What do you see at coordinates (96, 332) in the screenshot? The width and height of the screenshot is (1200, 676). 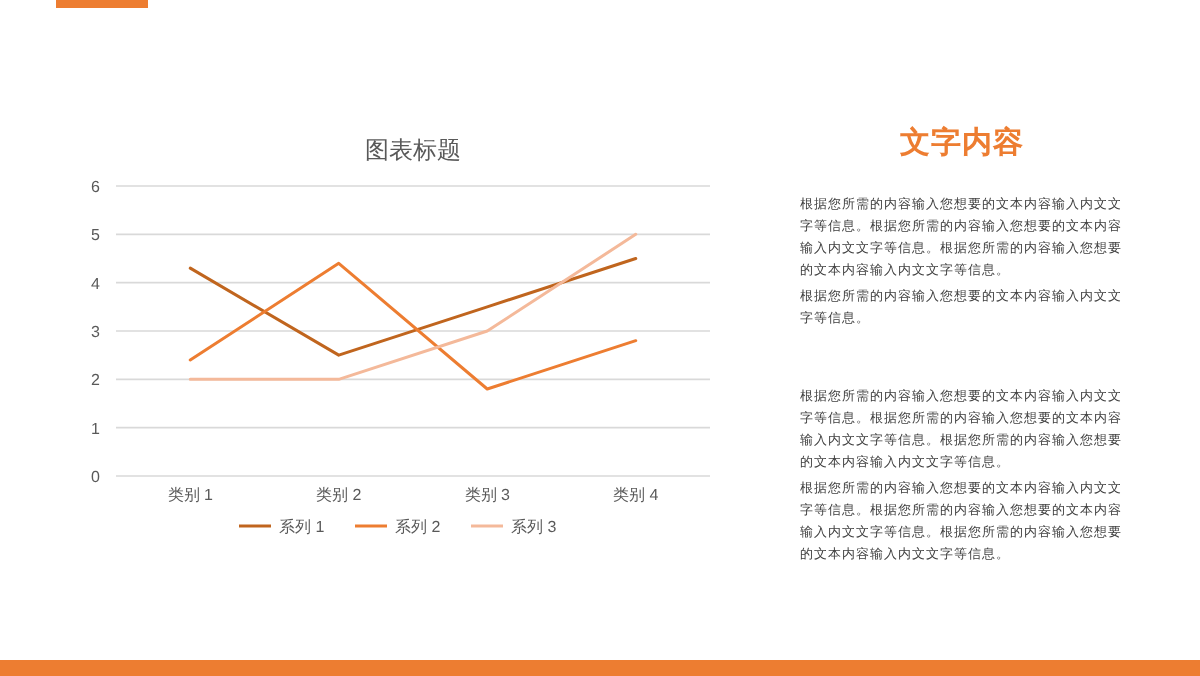 I see `y-tick-label: 3` at bounding box center [96, 332].